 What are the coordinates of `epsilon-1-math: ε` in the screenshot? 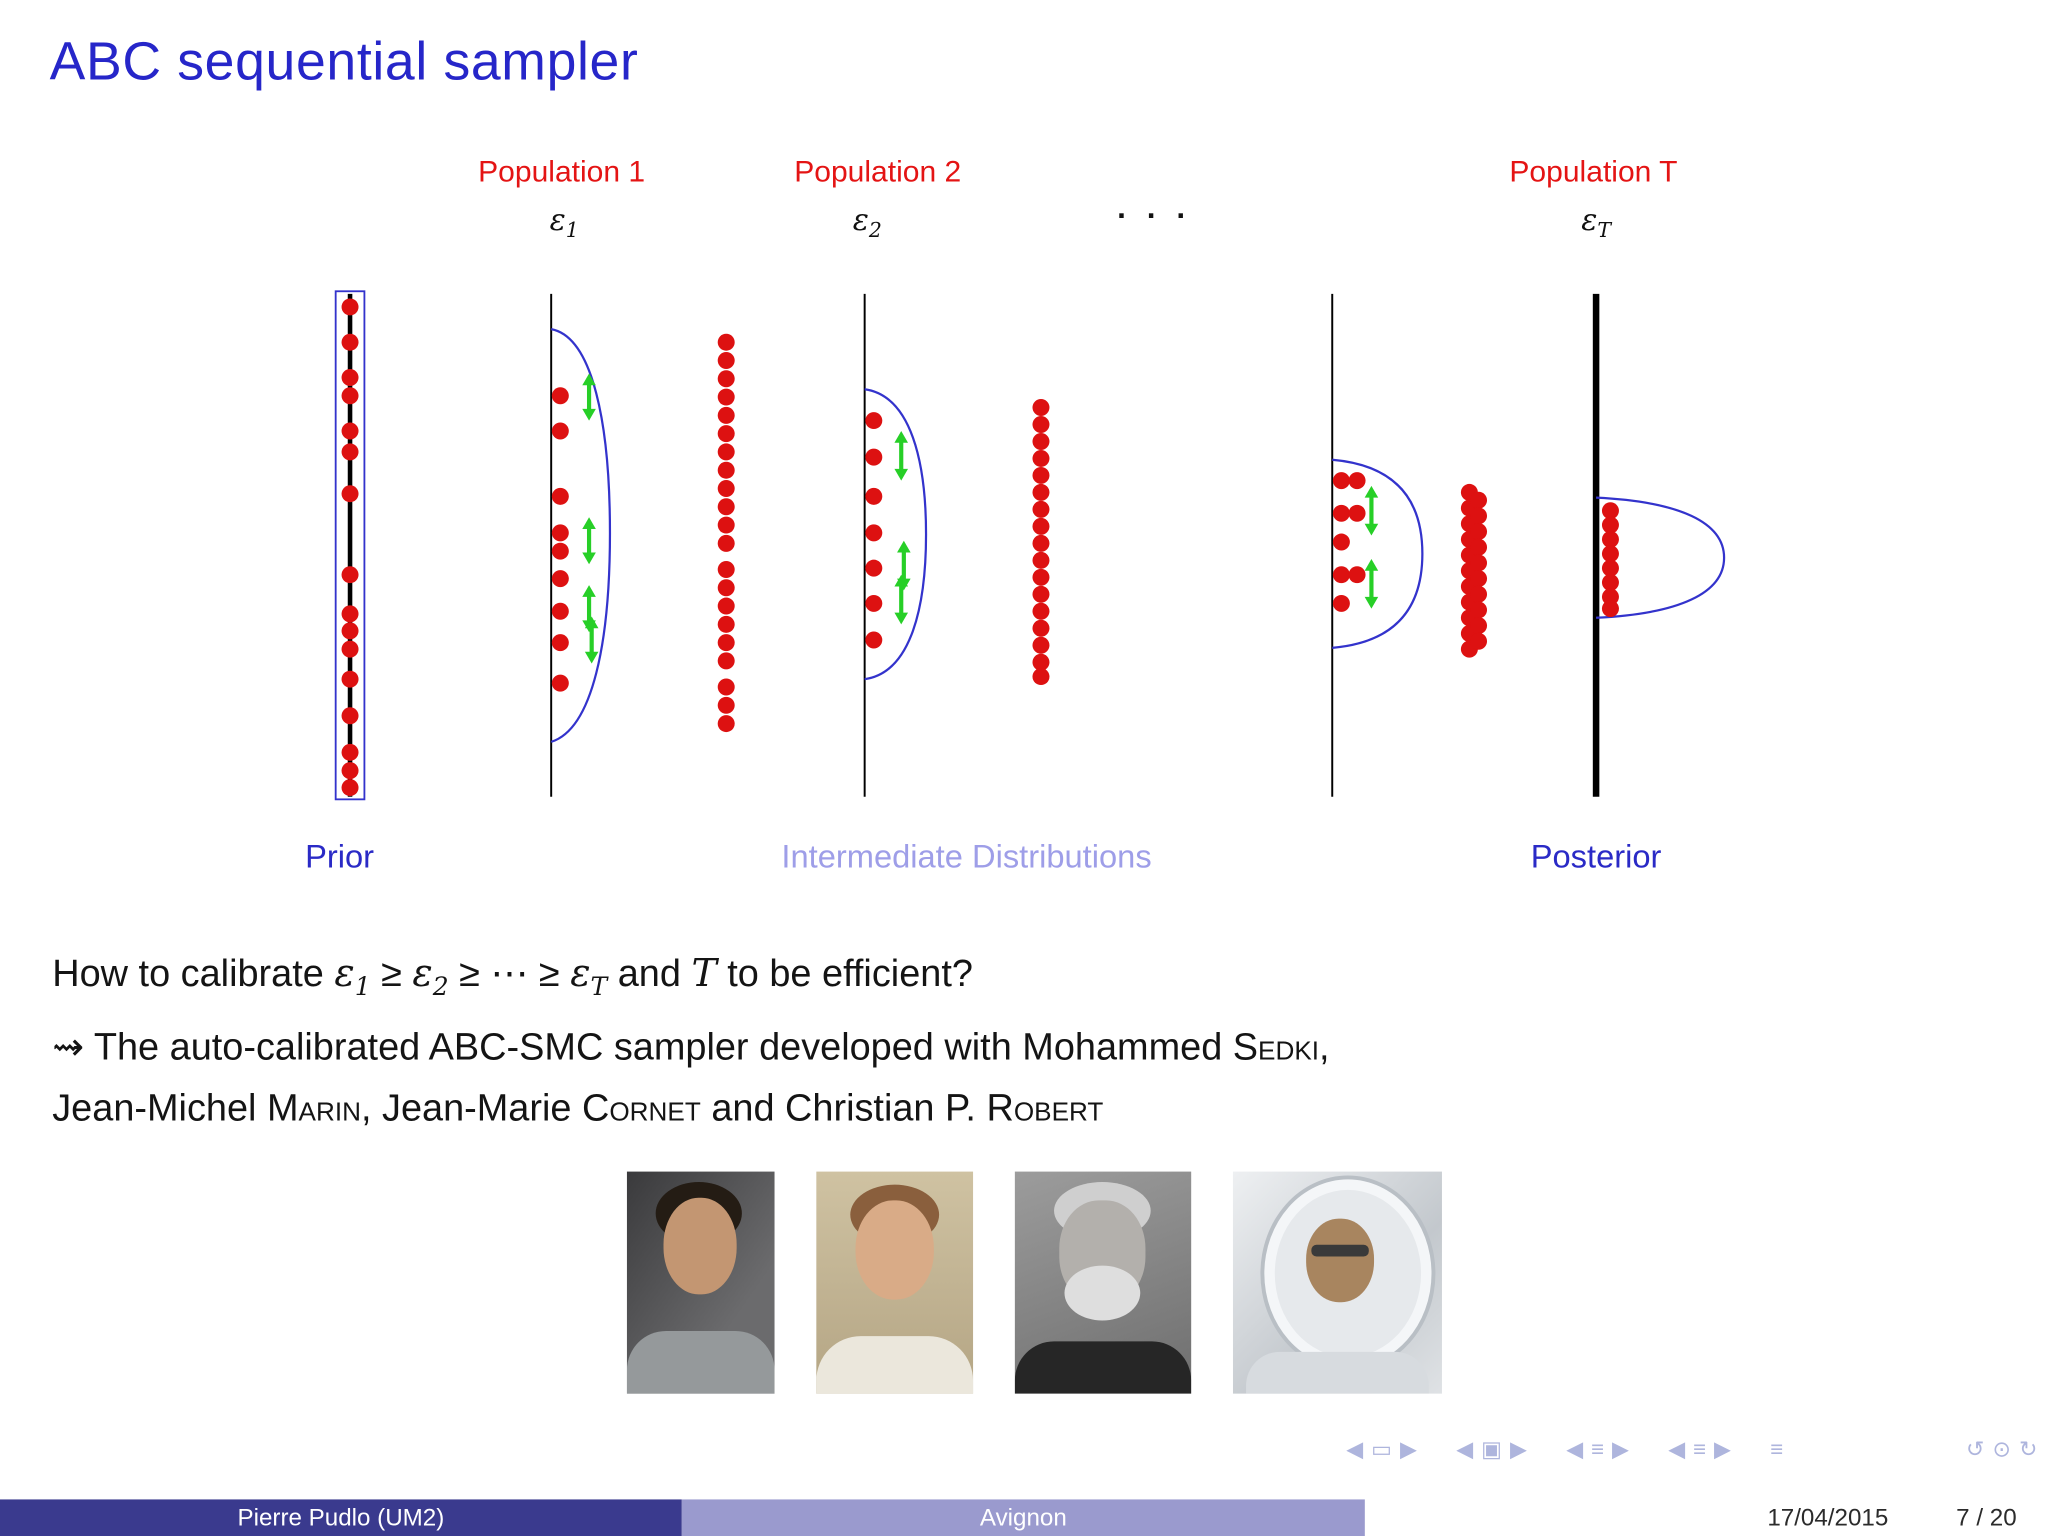 It's located at (344, 973).